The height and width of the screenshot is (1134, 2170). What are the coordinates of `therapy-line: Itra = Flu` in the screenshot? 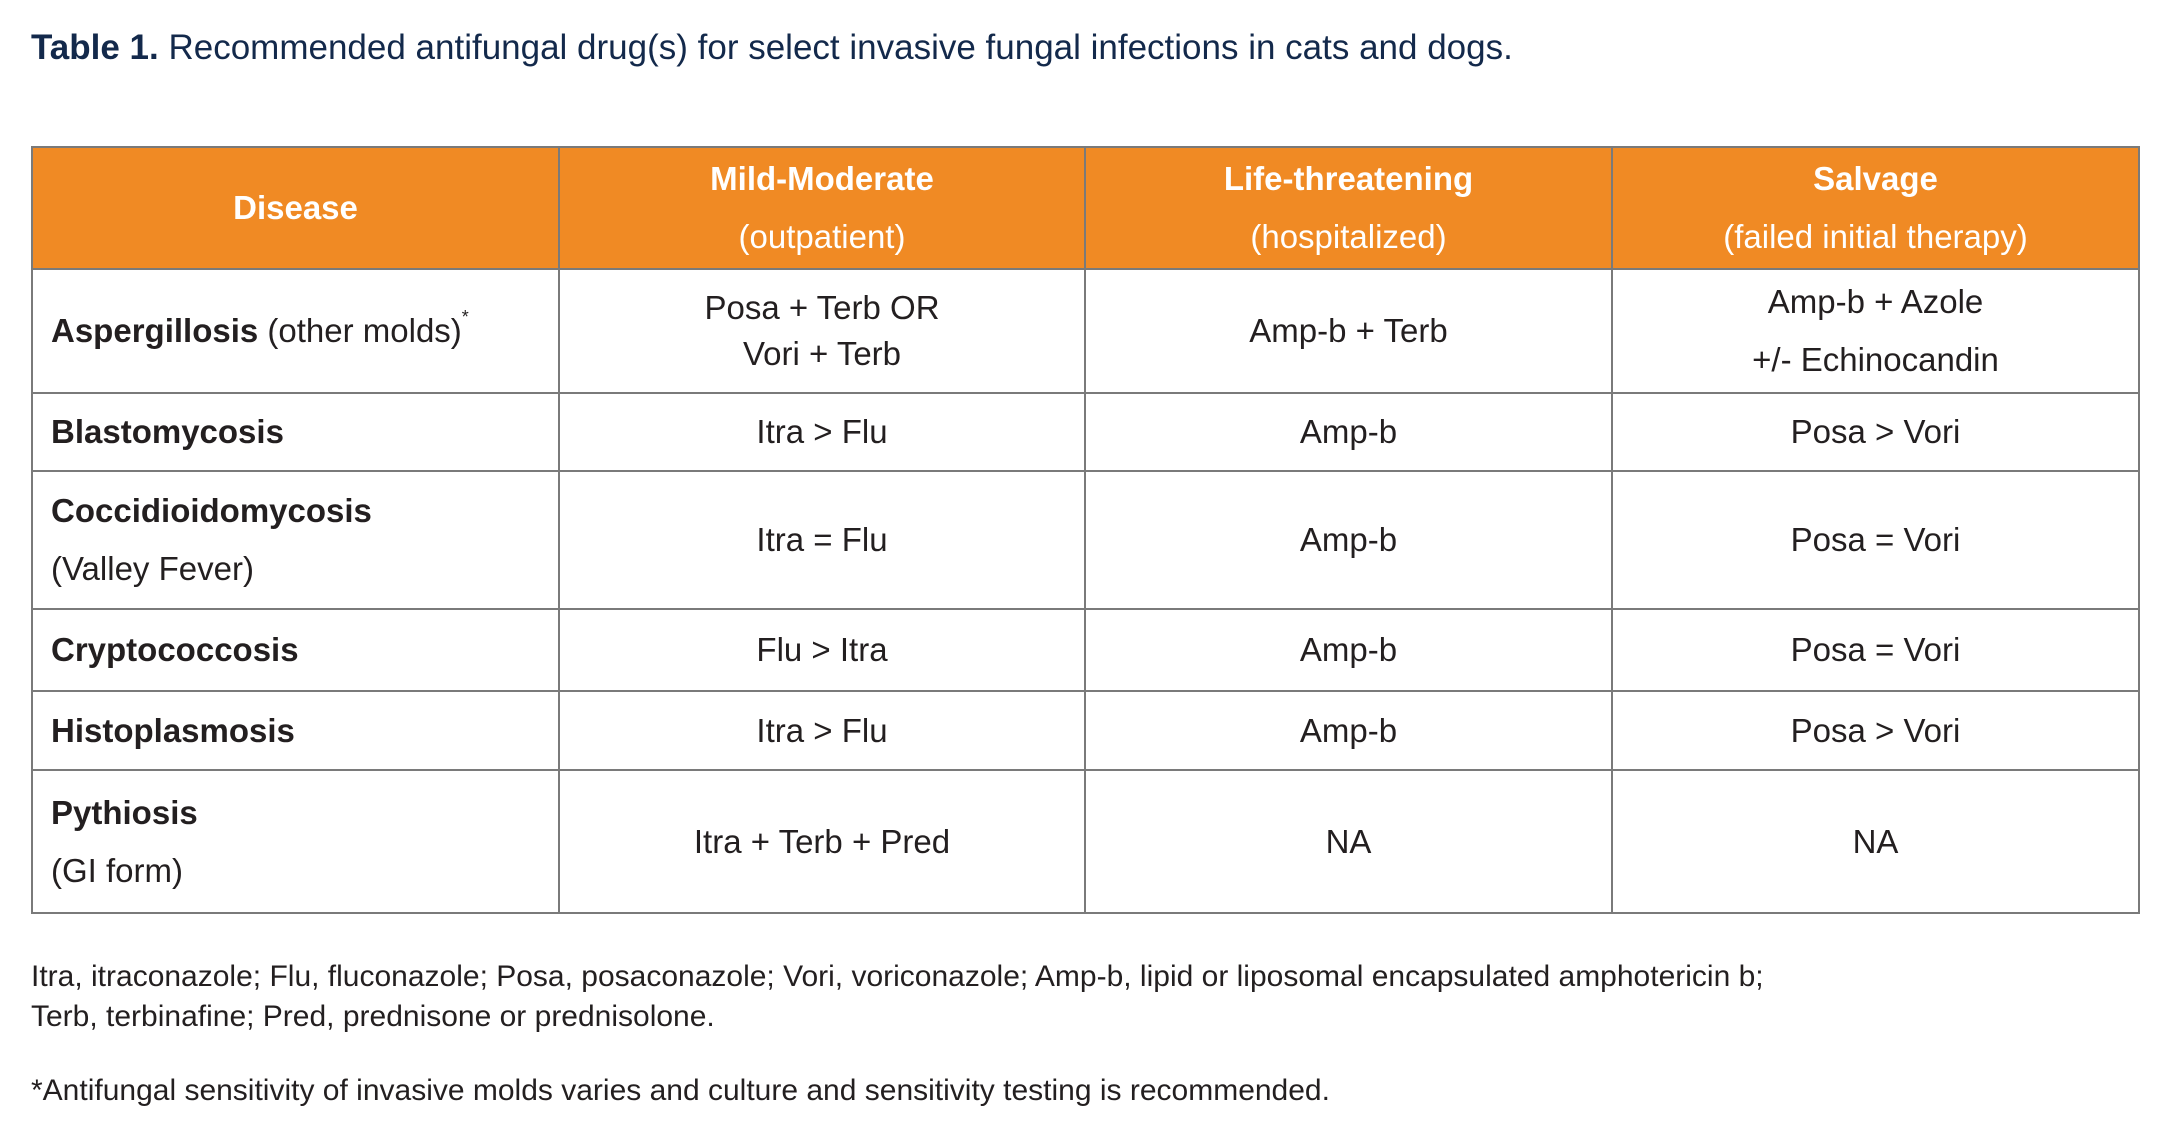 It's located at (822, 539).